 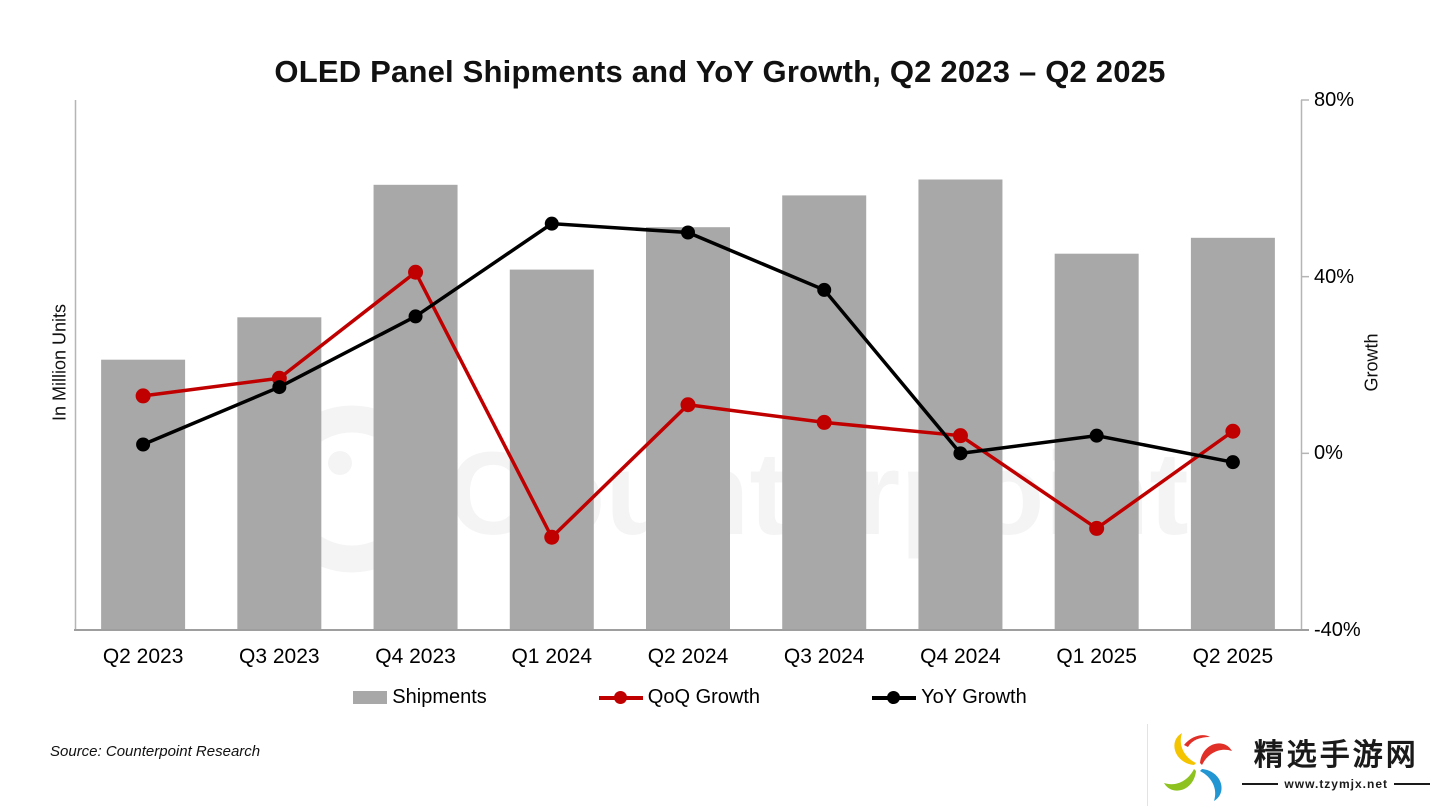 What do you see at coordinates (620, 697) in the screenshot?
I see `legend-swatch-qoq-line-icon` at bounding box center [620, 697].